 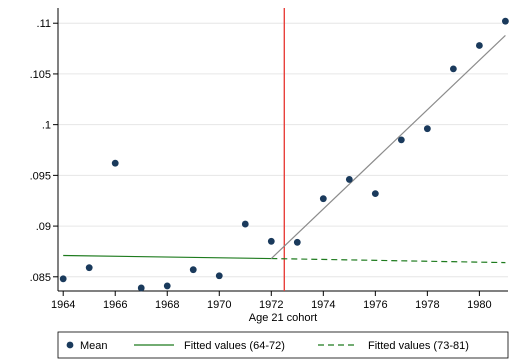 I want to click on y-axis: .085 .09 .095 .1 .105 .11, so click(x=44, y=149).